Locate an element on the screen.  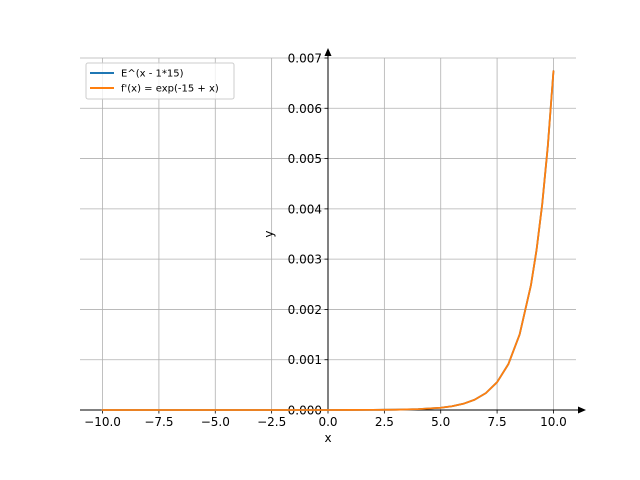
x-tick-label: 10.0 is located at coordinates (553, 422).